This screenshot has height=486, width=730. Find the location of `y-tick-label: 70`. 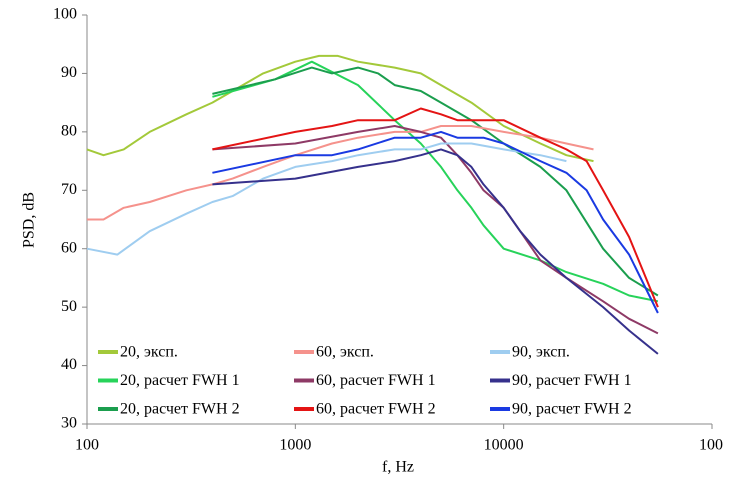

y-tick-label: 70 is located at coordinates (69, 189).